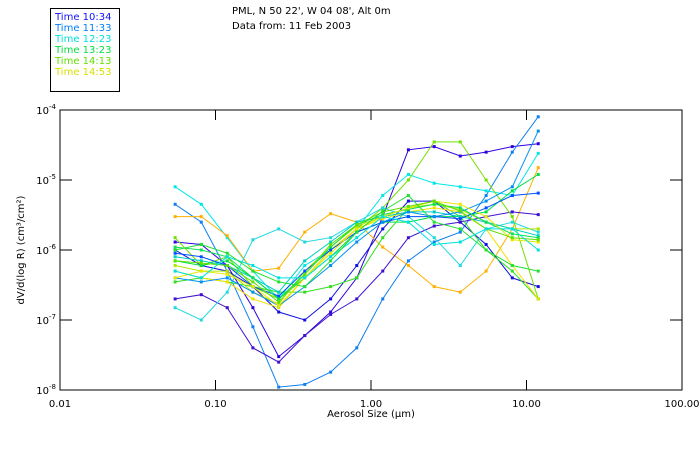 This screenshot has height=450, width=700. I want to click on legend-item: Time 10:34, so click(83, 17).